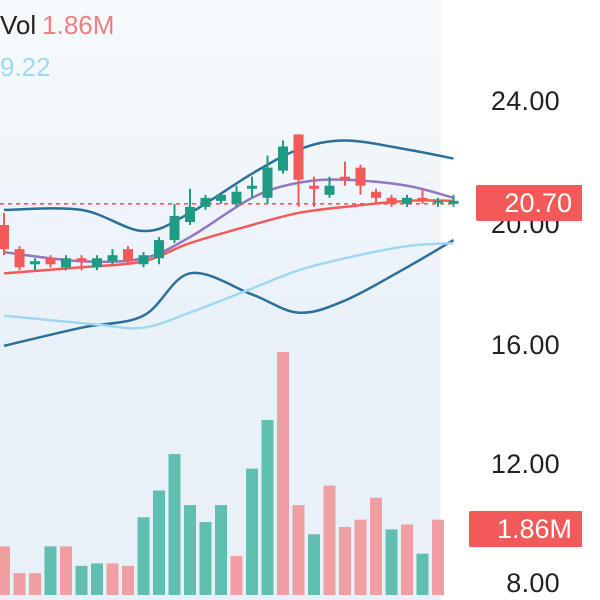  Describe the element at coordinates (529, 203) in the screenshot. I see `last-price-tag: 20.70` at that location.